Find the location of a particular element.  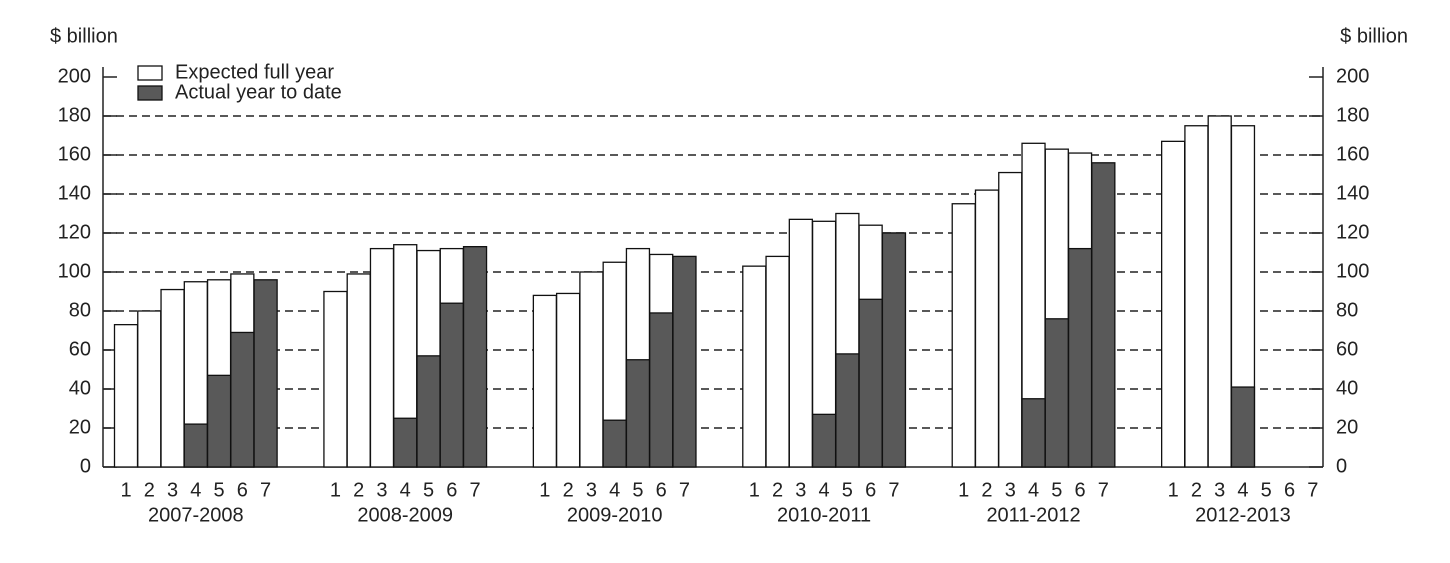

y2-tick-label: 160 is located at coordinates (1352, 154).